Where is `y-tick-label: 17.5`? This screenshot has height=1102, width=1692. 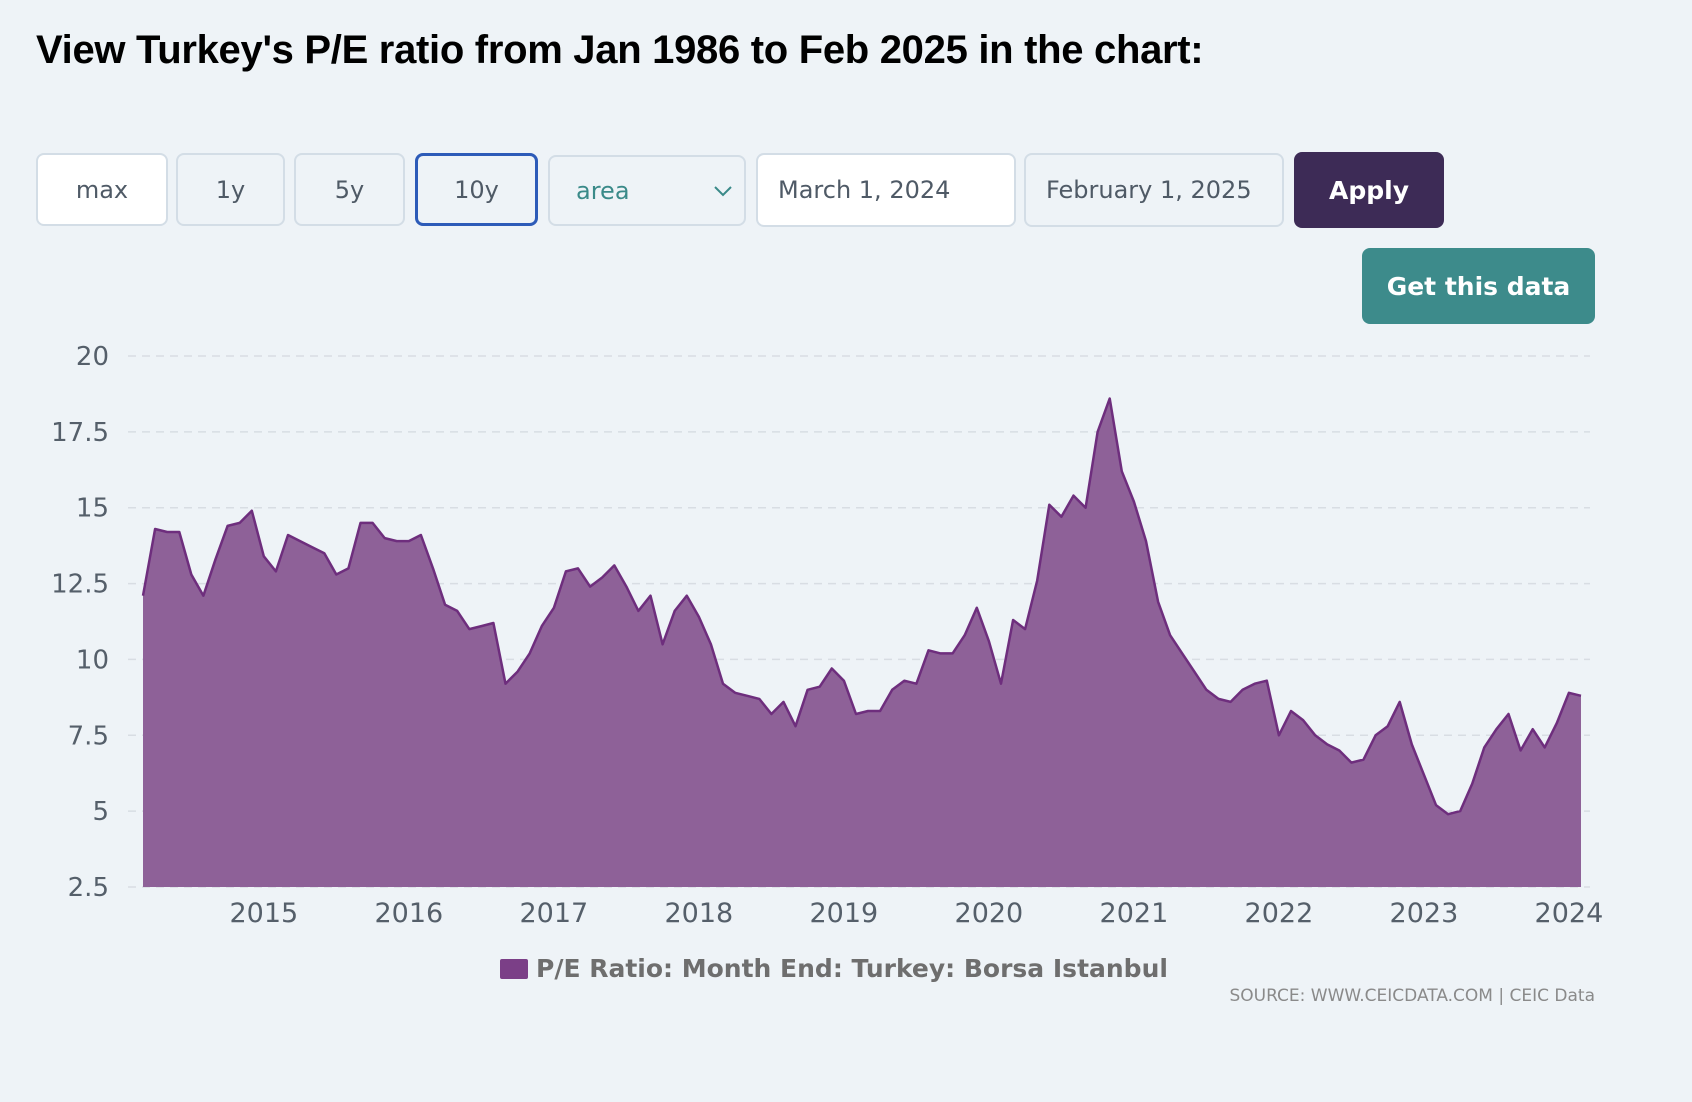
y-tick-label: 17.5 is located at coordinates (80, 433).